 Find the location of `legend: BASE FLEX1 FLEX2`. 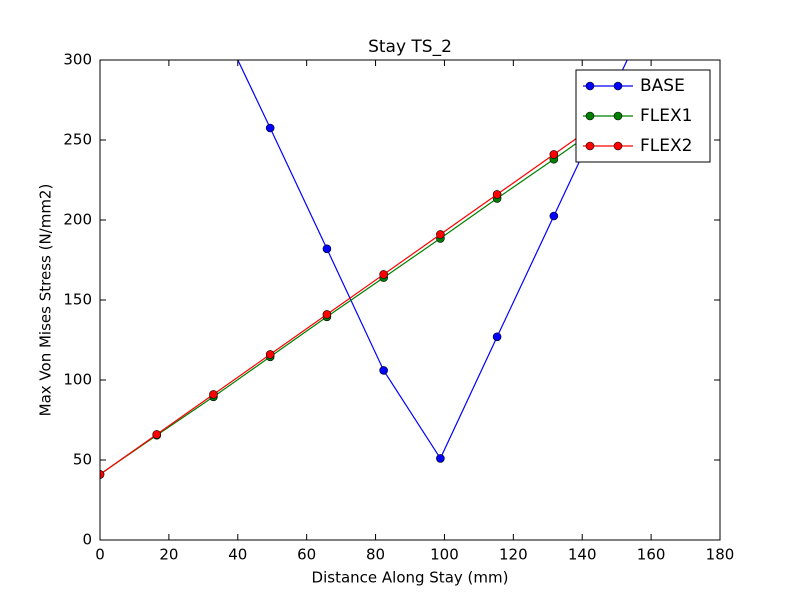

legend: BASE FLEX1 FLEX2 is located at coordinates (643, 116).